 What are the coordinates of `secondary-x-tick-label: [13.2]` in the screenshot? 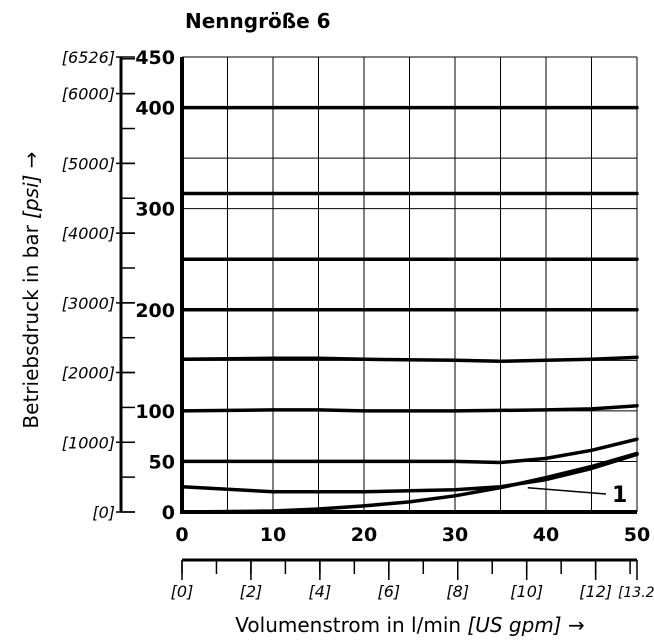 It's located at (636, 593).